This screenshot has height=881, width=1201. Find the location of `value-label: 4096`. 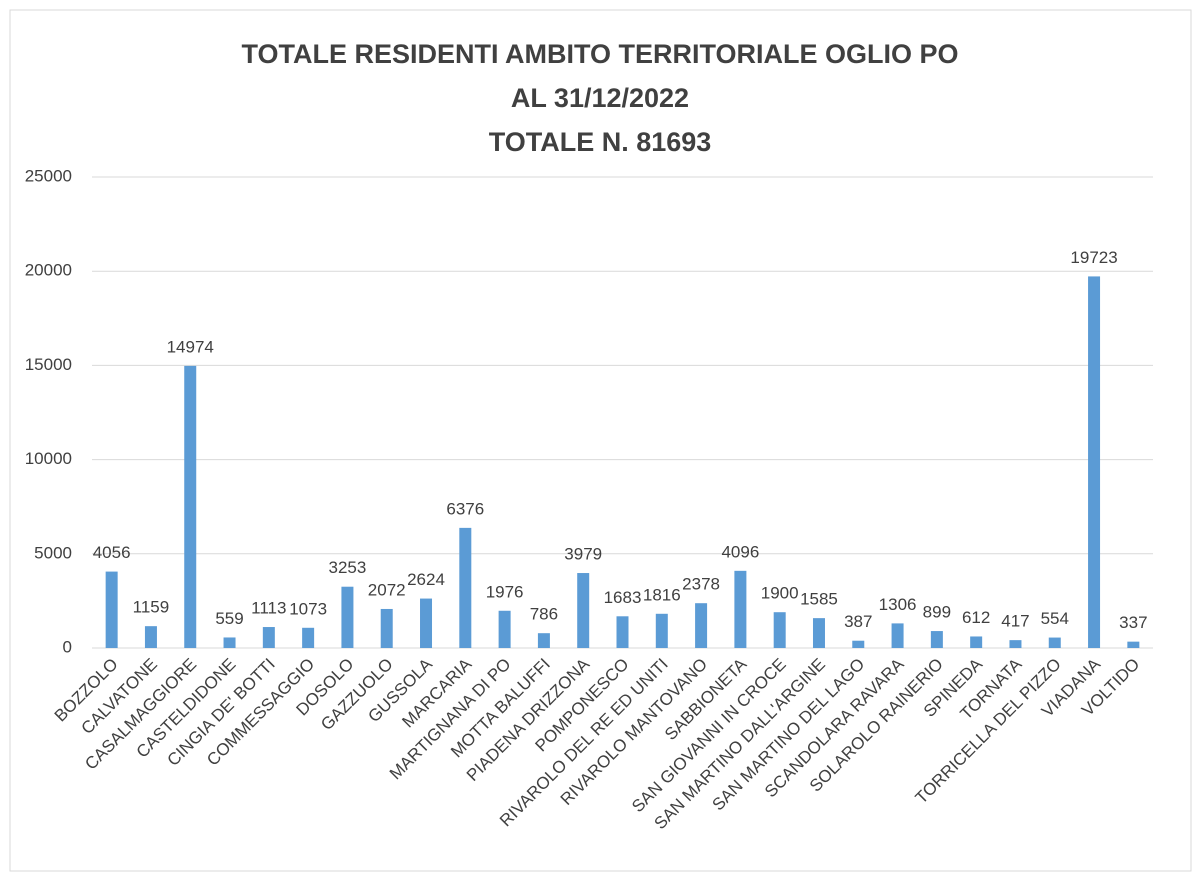

value-label: 4096 is located at coordinates (740, 551).